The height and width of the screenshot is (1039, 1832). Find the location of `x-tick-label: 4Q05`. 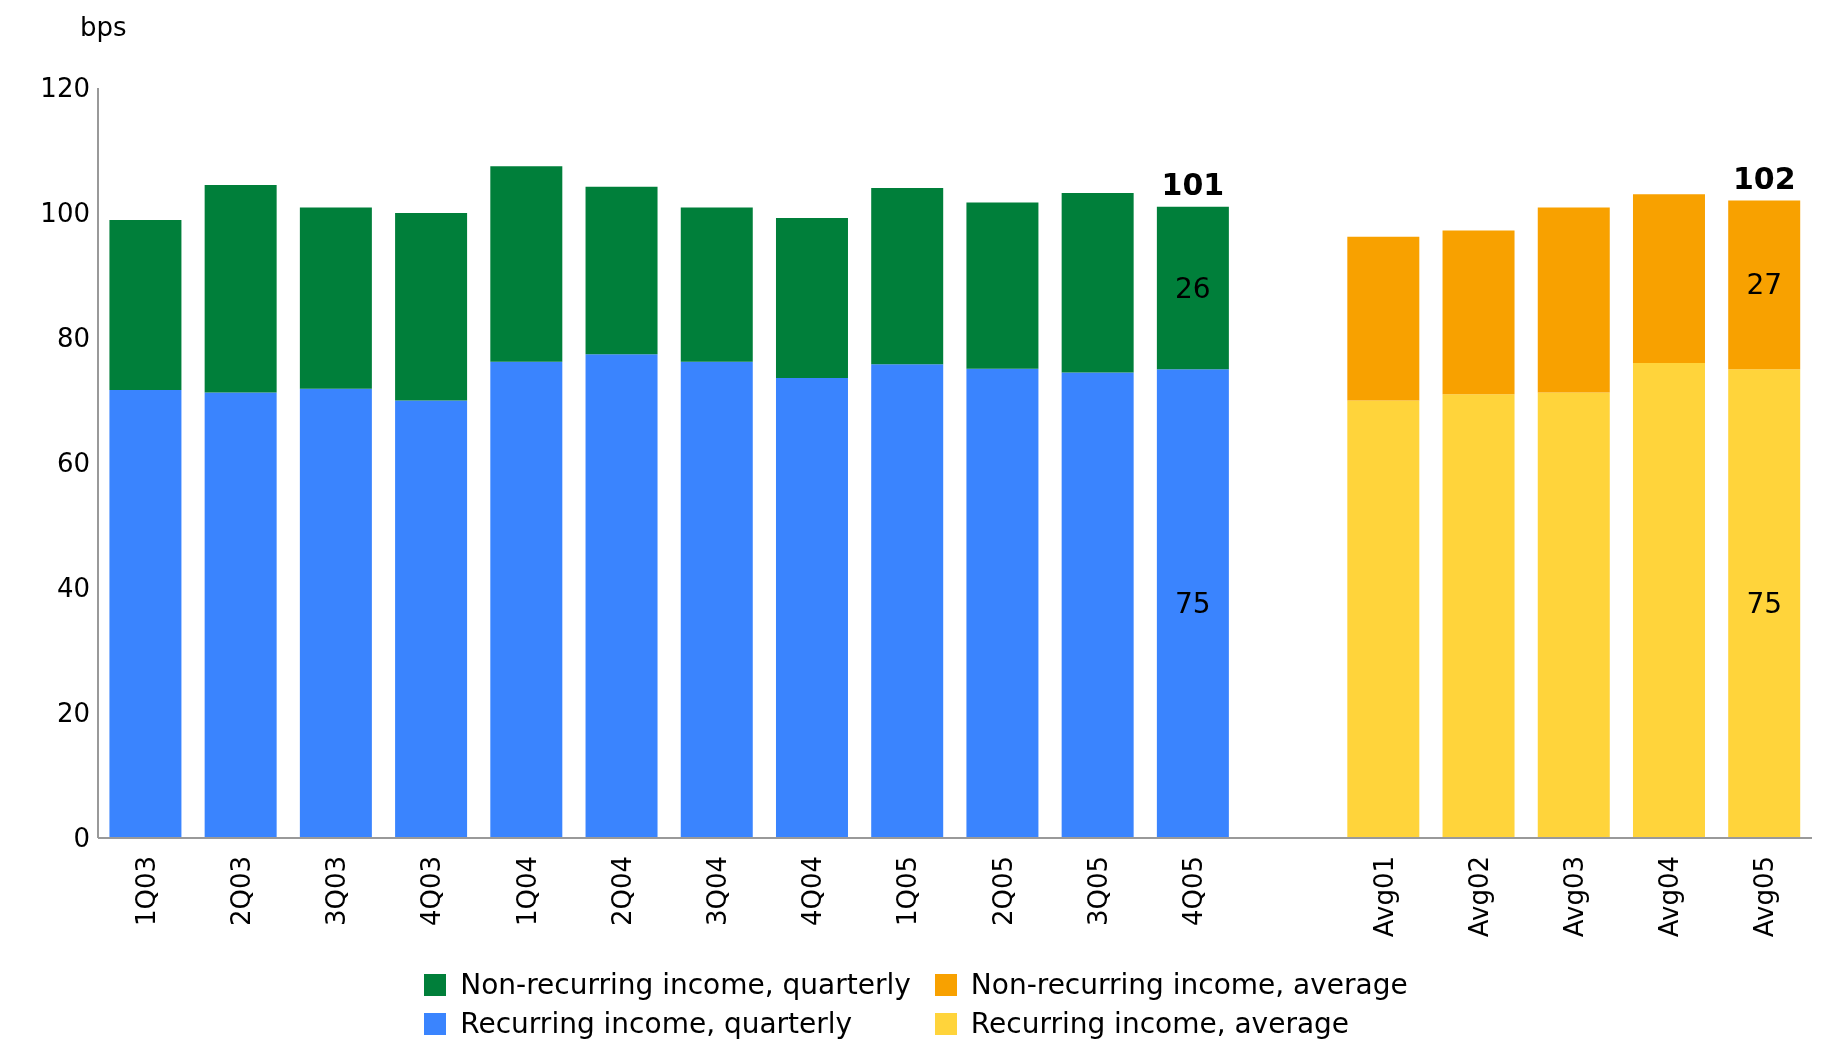

x-tick-label: 4Q05 is located at coordinates (1193, 891).